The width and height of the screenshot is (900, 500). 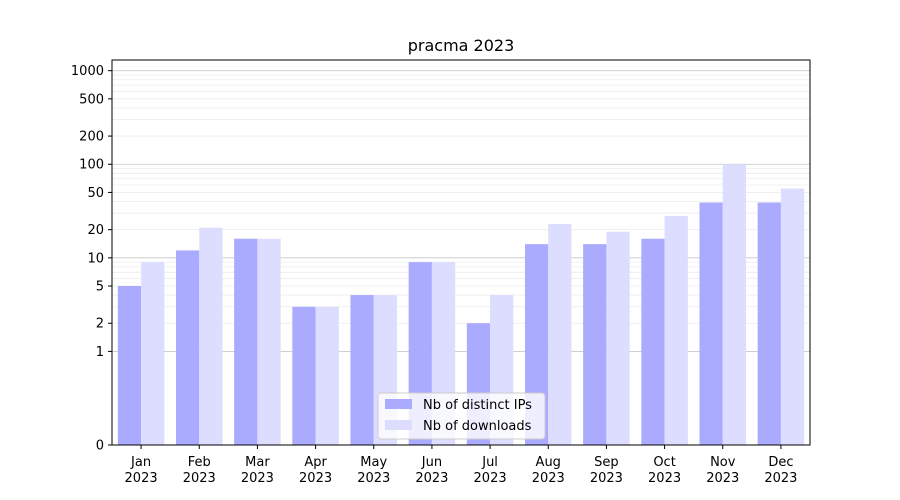 What do you see at coordinates (315, 470) in the screenshot?
I see `x-tick-label: Apr 2023` at bounding box center [315, 470].